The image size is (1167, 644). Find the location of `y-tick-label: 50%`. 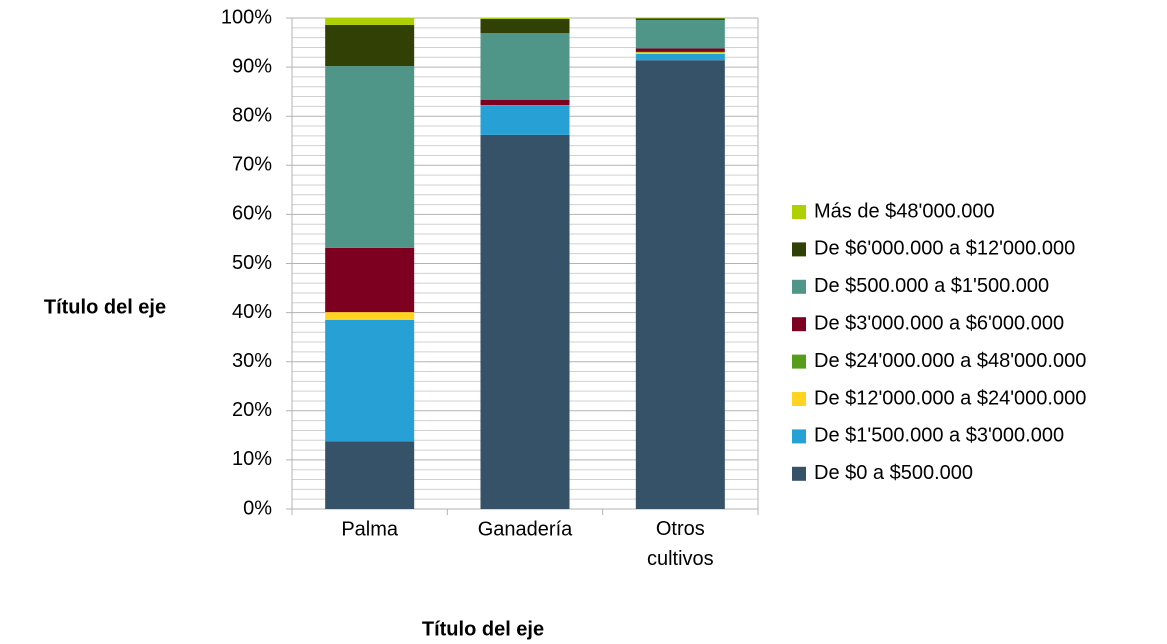

y-tick-label: 50% is located at coordinates (252, 263).